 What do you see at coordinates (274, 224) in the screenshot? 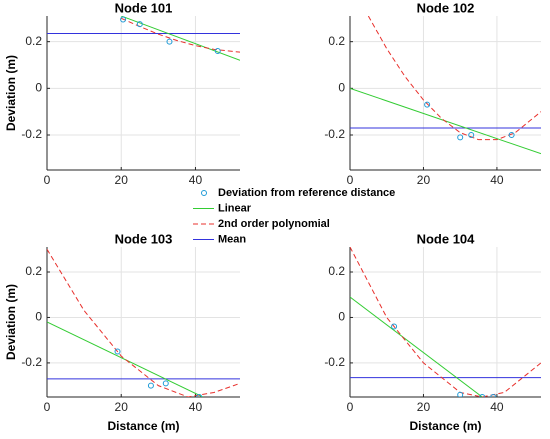
I see `legend-label: 2nd order polynomial` at bounding box center [274, 224].